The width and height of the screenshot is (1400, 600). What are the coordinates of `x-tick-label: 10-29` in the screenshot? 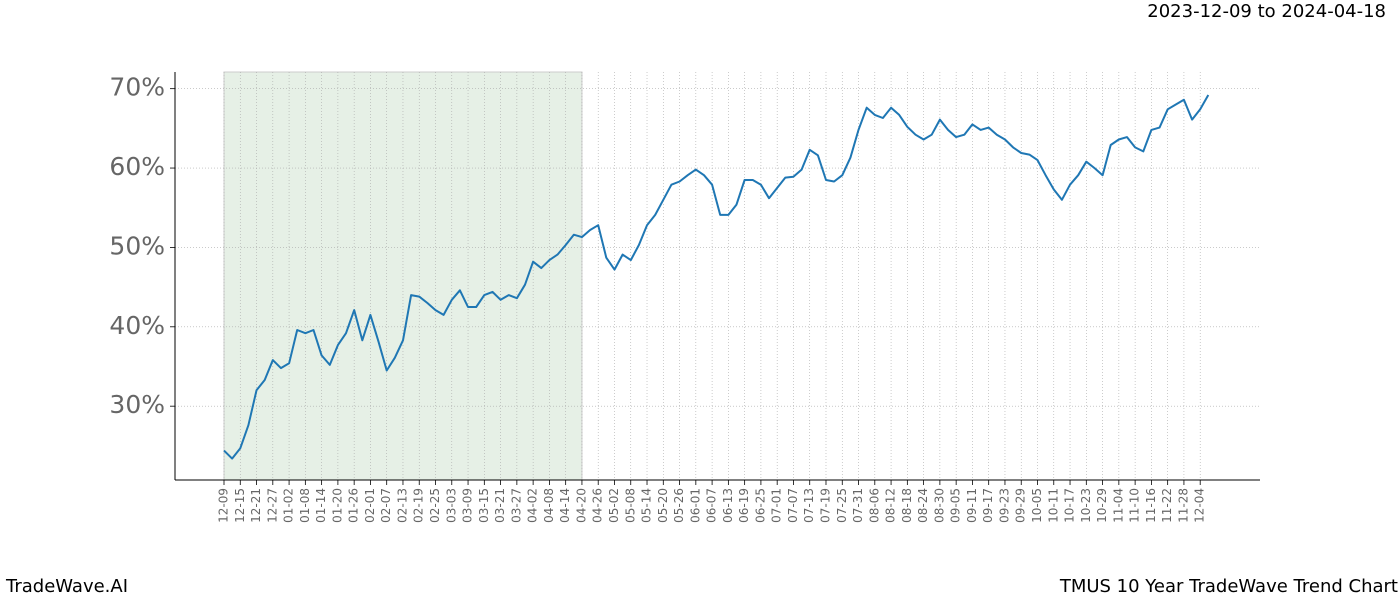 It's located at (1102, 505).